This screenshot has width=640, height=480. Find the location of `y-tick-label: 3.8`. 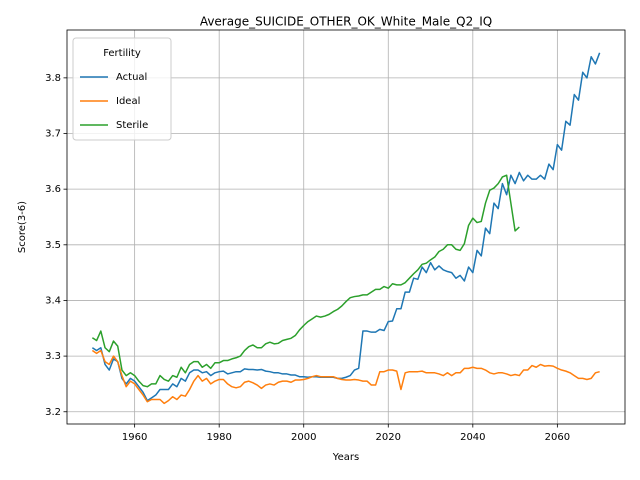

y-tick-label: 3.8 is located at coordinates (53, 78).